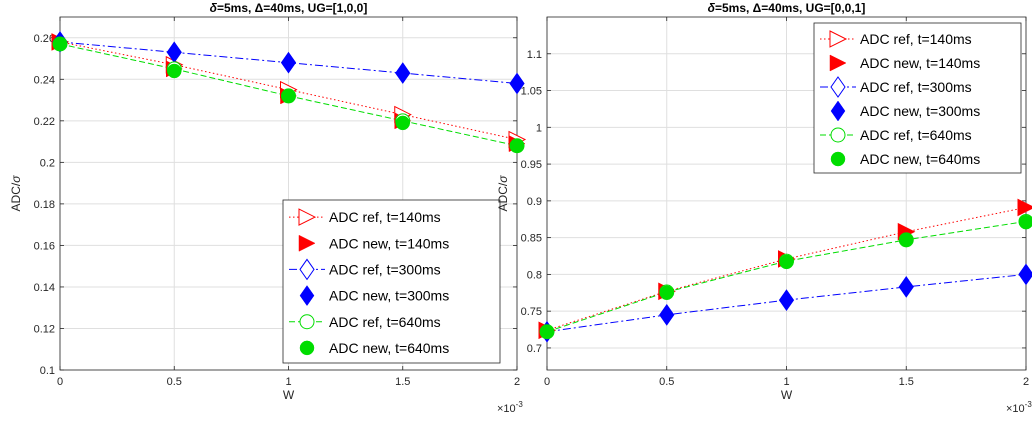  What do you see at coordinates (47, 163) in the screenshot?
I see `y-tick-label: 0.2` at bounding box center [47, 163].